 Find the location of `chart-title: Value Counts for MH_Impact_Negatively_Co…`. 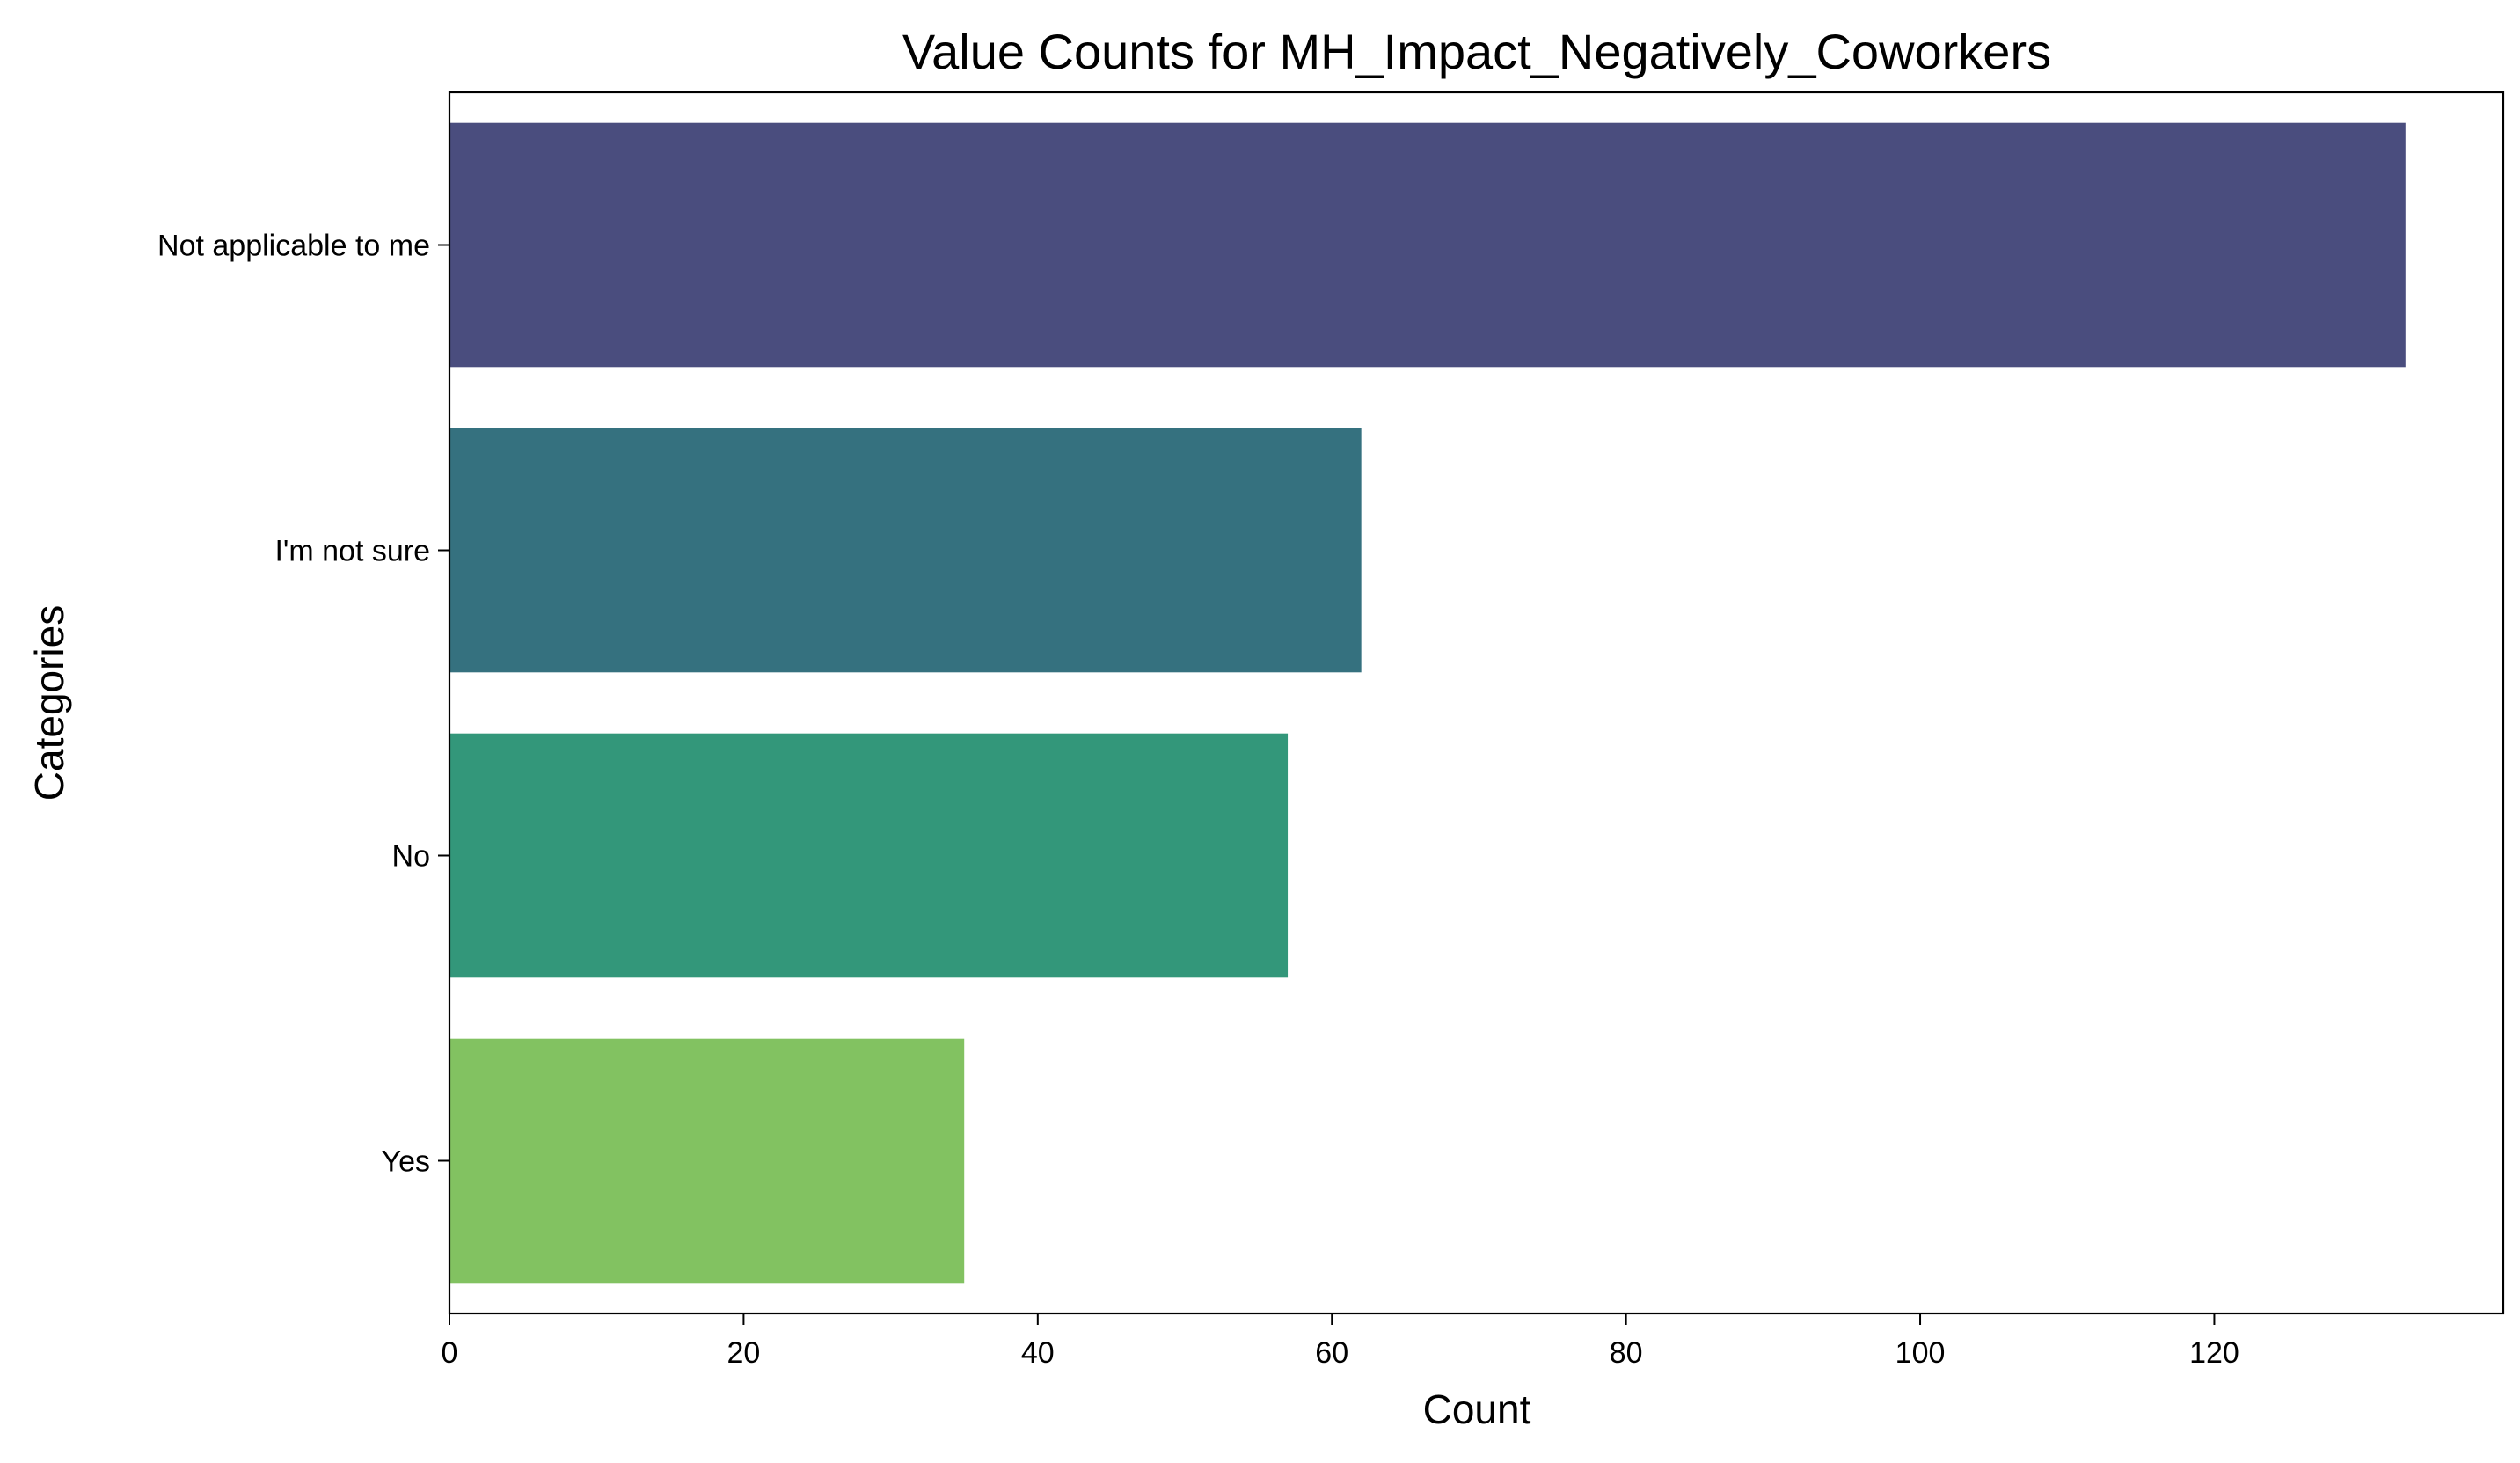

chart-title: Value Counts for MH_Impact_Negatively_Co… is located at coordinates (1476, 51).